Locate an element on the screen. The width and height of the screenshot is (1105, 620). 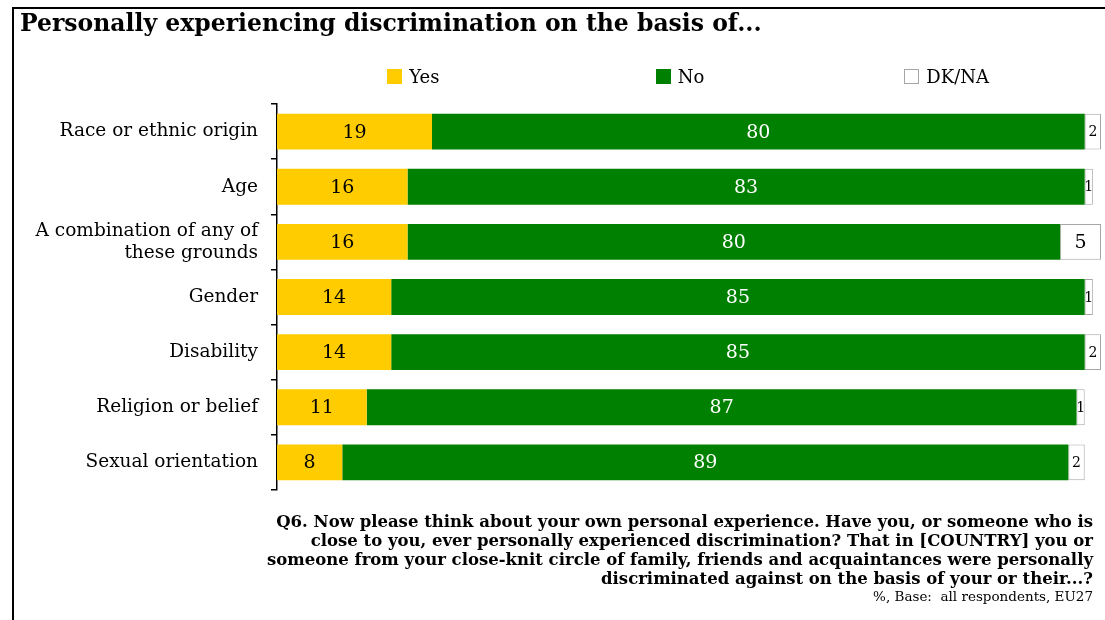
y-tick-label: Disability is located at coordinates (214, 350).